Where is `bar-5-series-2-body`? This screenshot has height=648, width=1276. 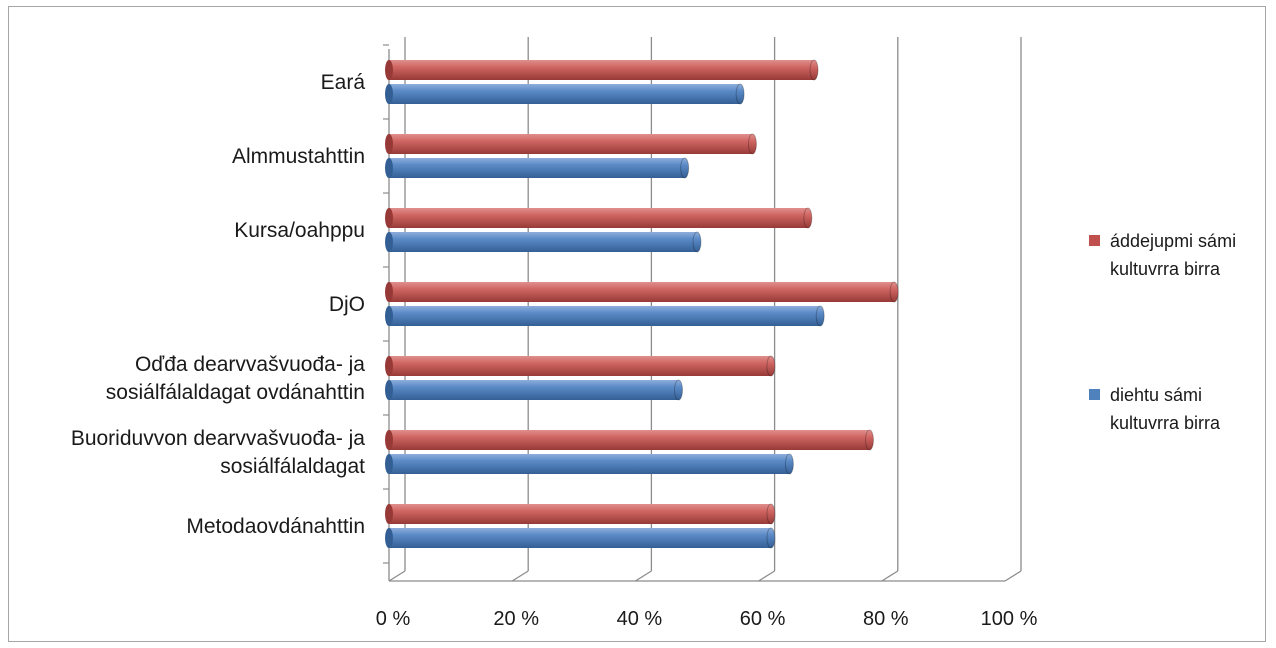 bar-5-series-2-body is located at coordinates (589, 464).